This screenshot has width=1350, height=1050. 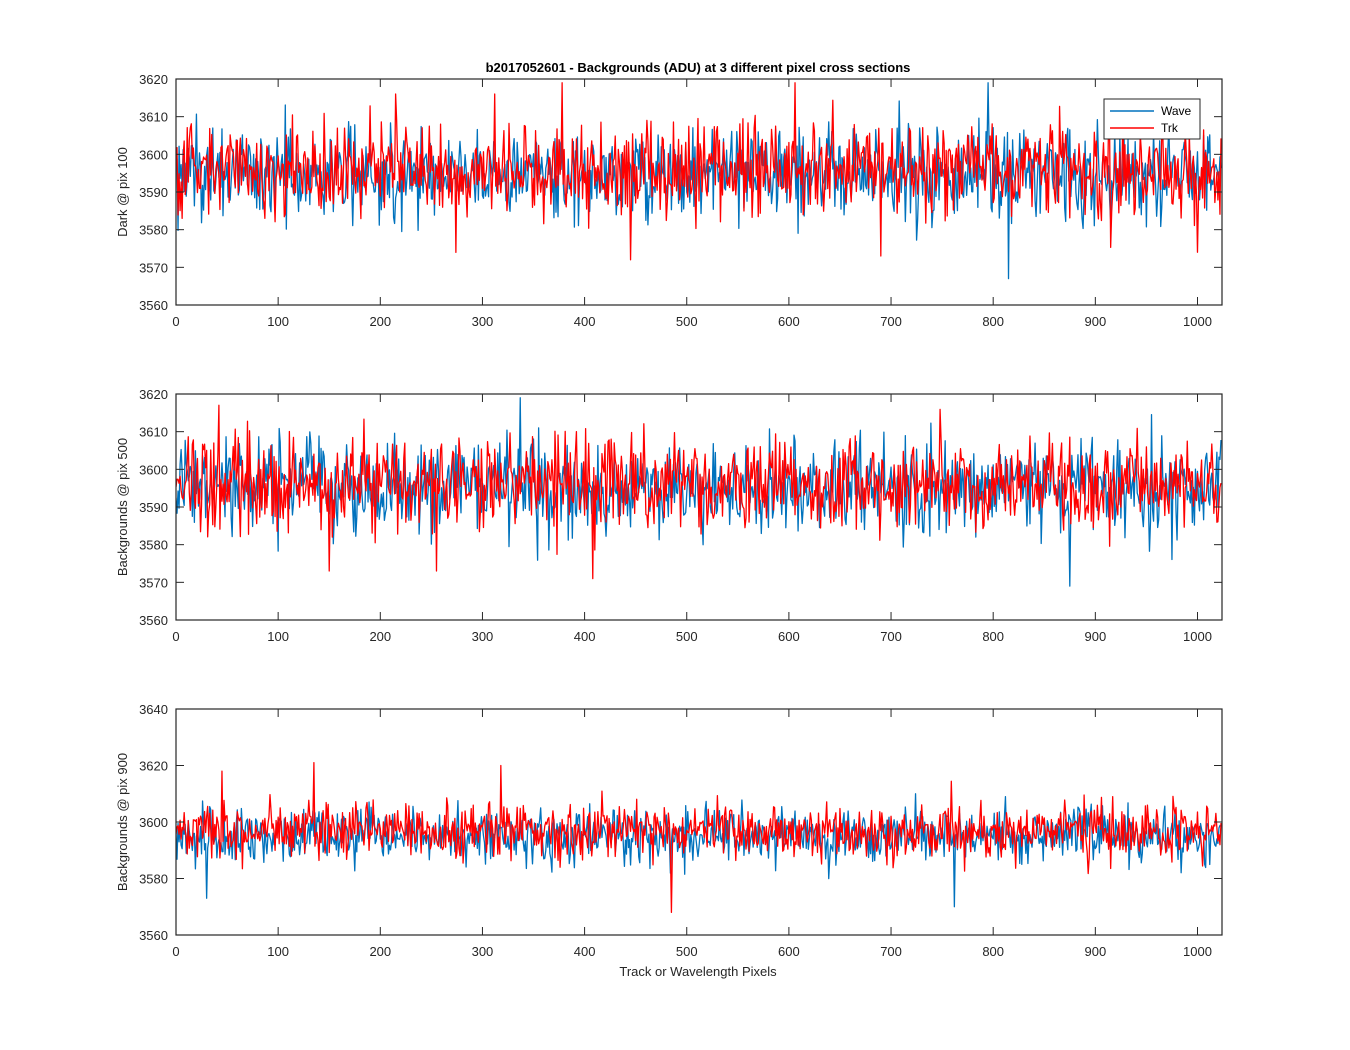 What do you see at coordinates (122, 507) in the screenshot?
I see `y-axis-label: Backgrounds @ pix 500` at bounding box center [122, 507].